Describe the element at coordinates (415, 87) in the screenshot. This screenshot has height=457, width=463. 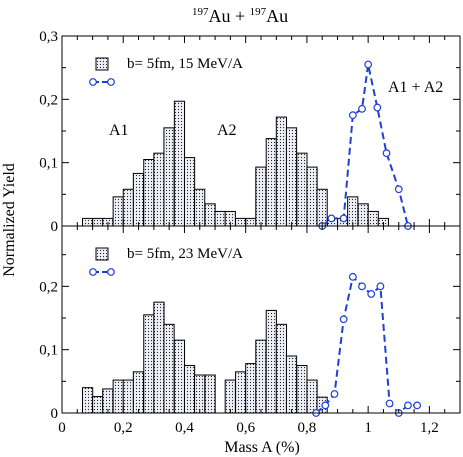
I see `label-a1-a2: A1 + A2` at that location.